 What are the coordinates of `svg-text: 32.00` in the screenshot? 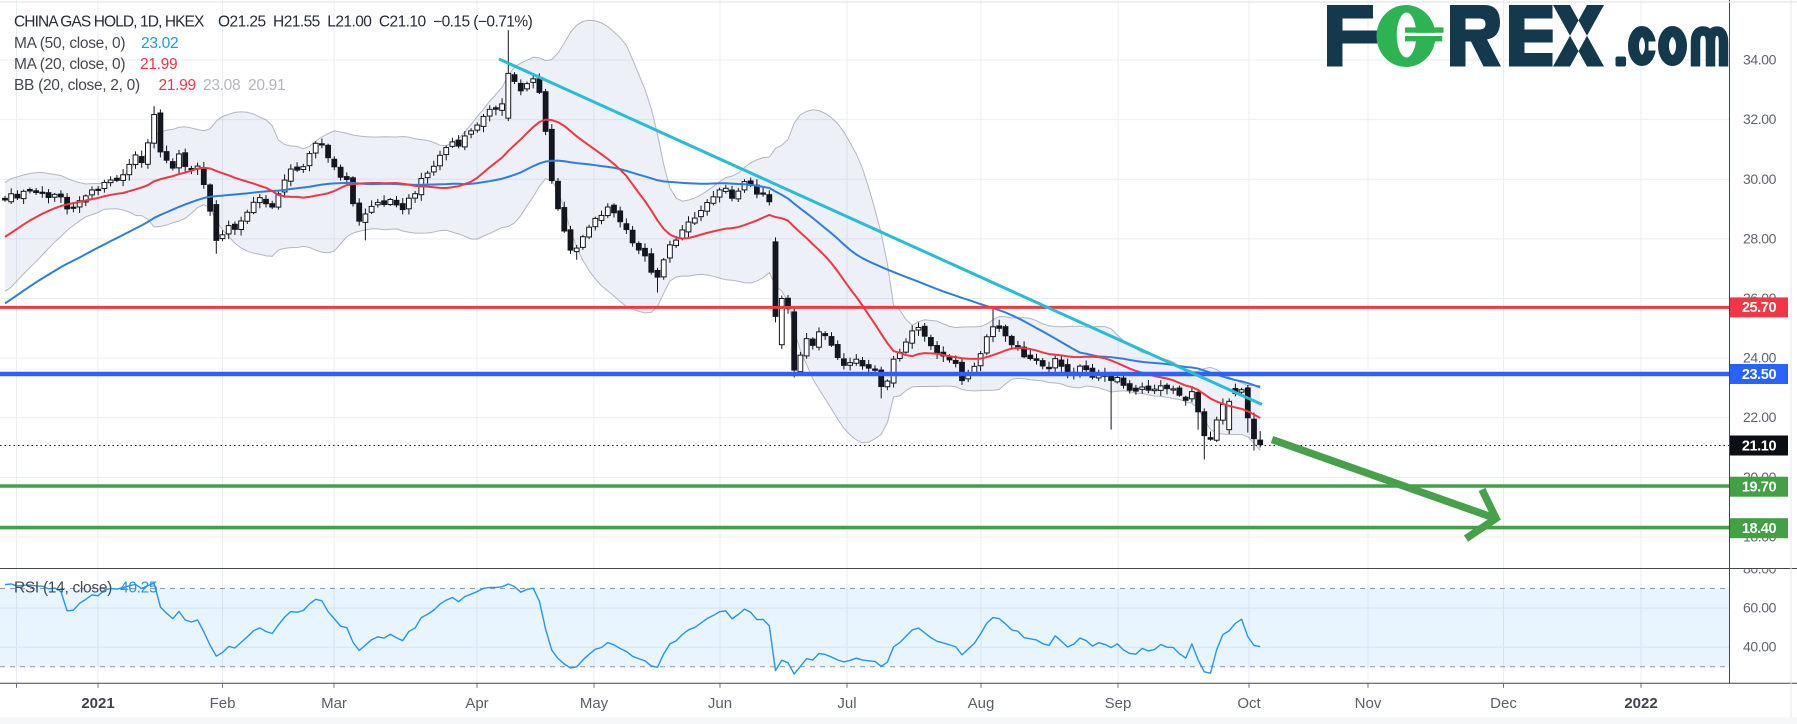 It's located at (1760, 119).